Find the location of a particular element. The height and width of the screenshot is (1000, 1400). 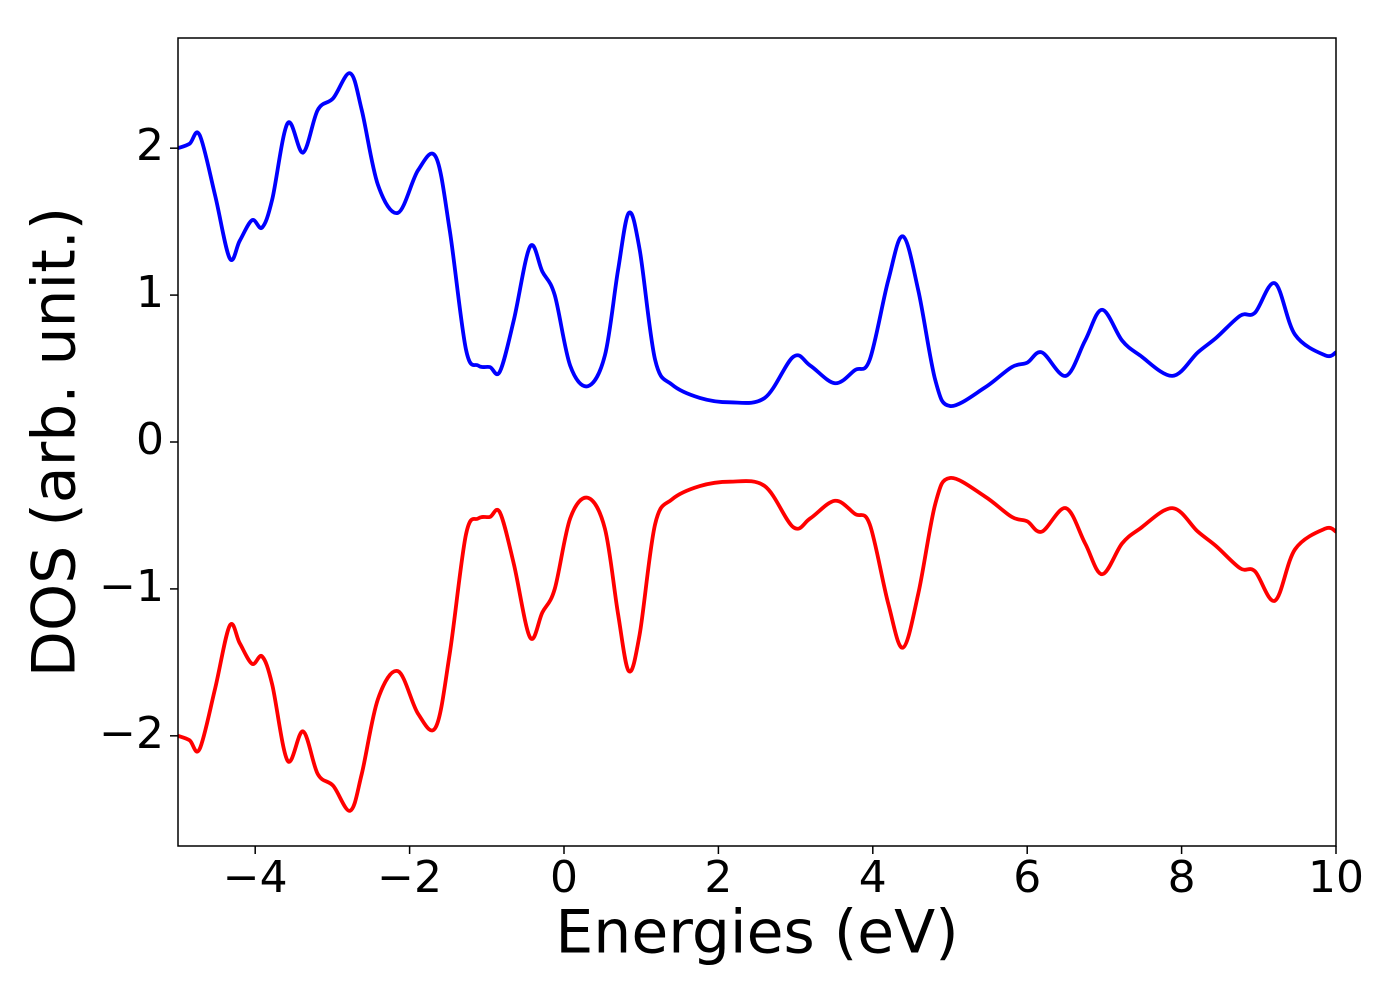

y-tick-label: −2 is located at coordinates (131, 733).